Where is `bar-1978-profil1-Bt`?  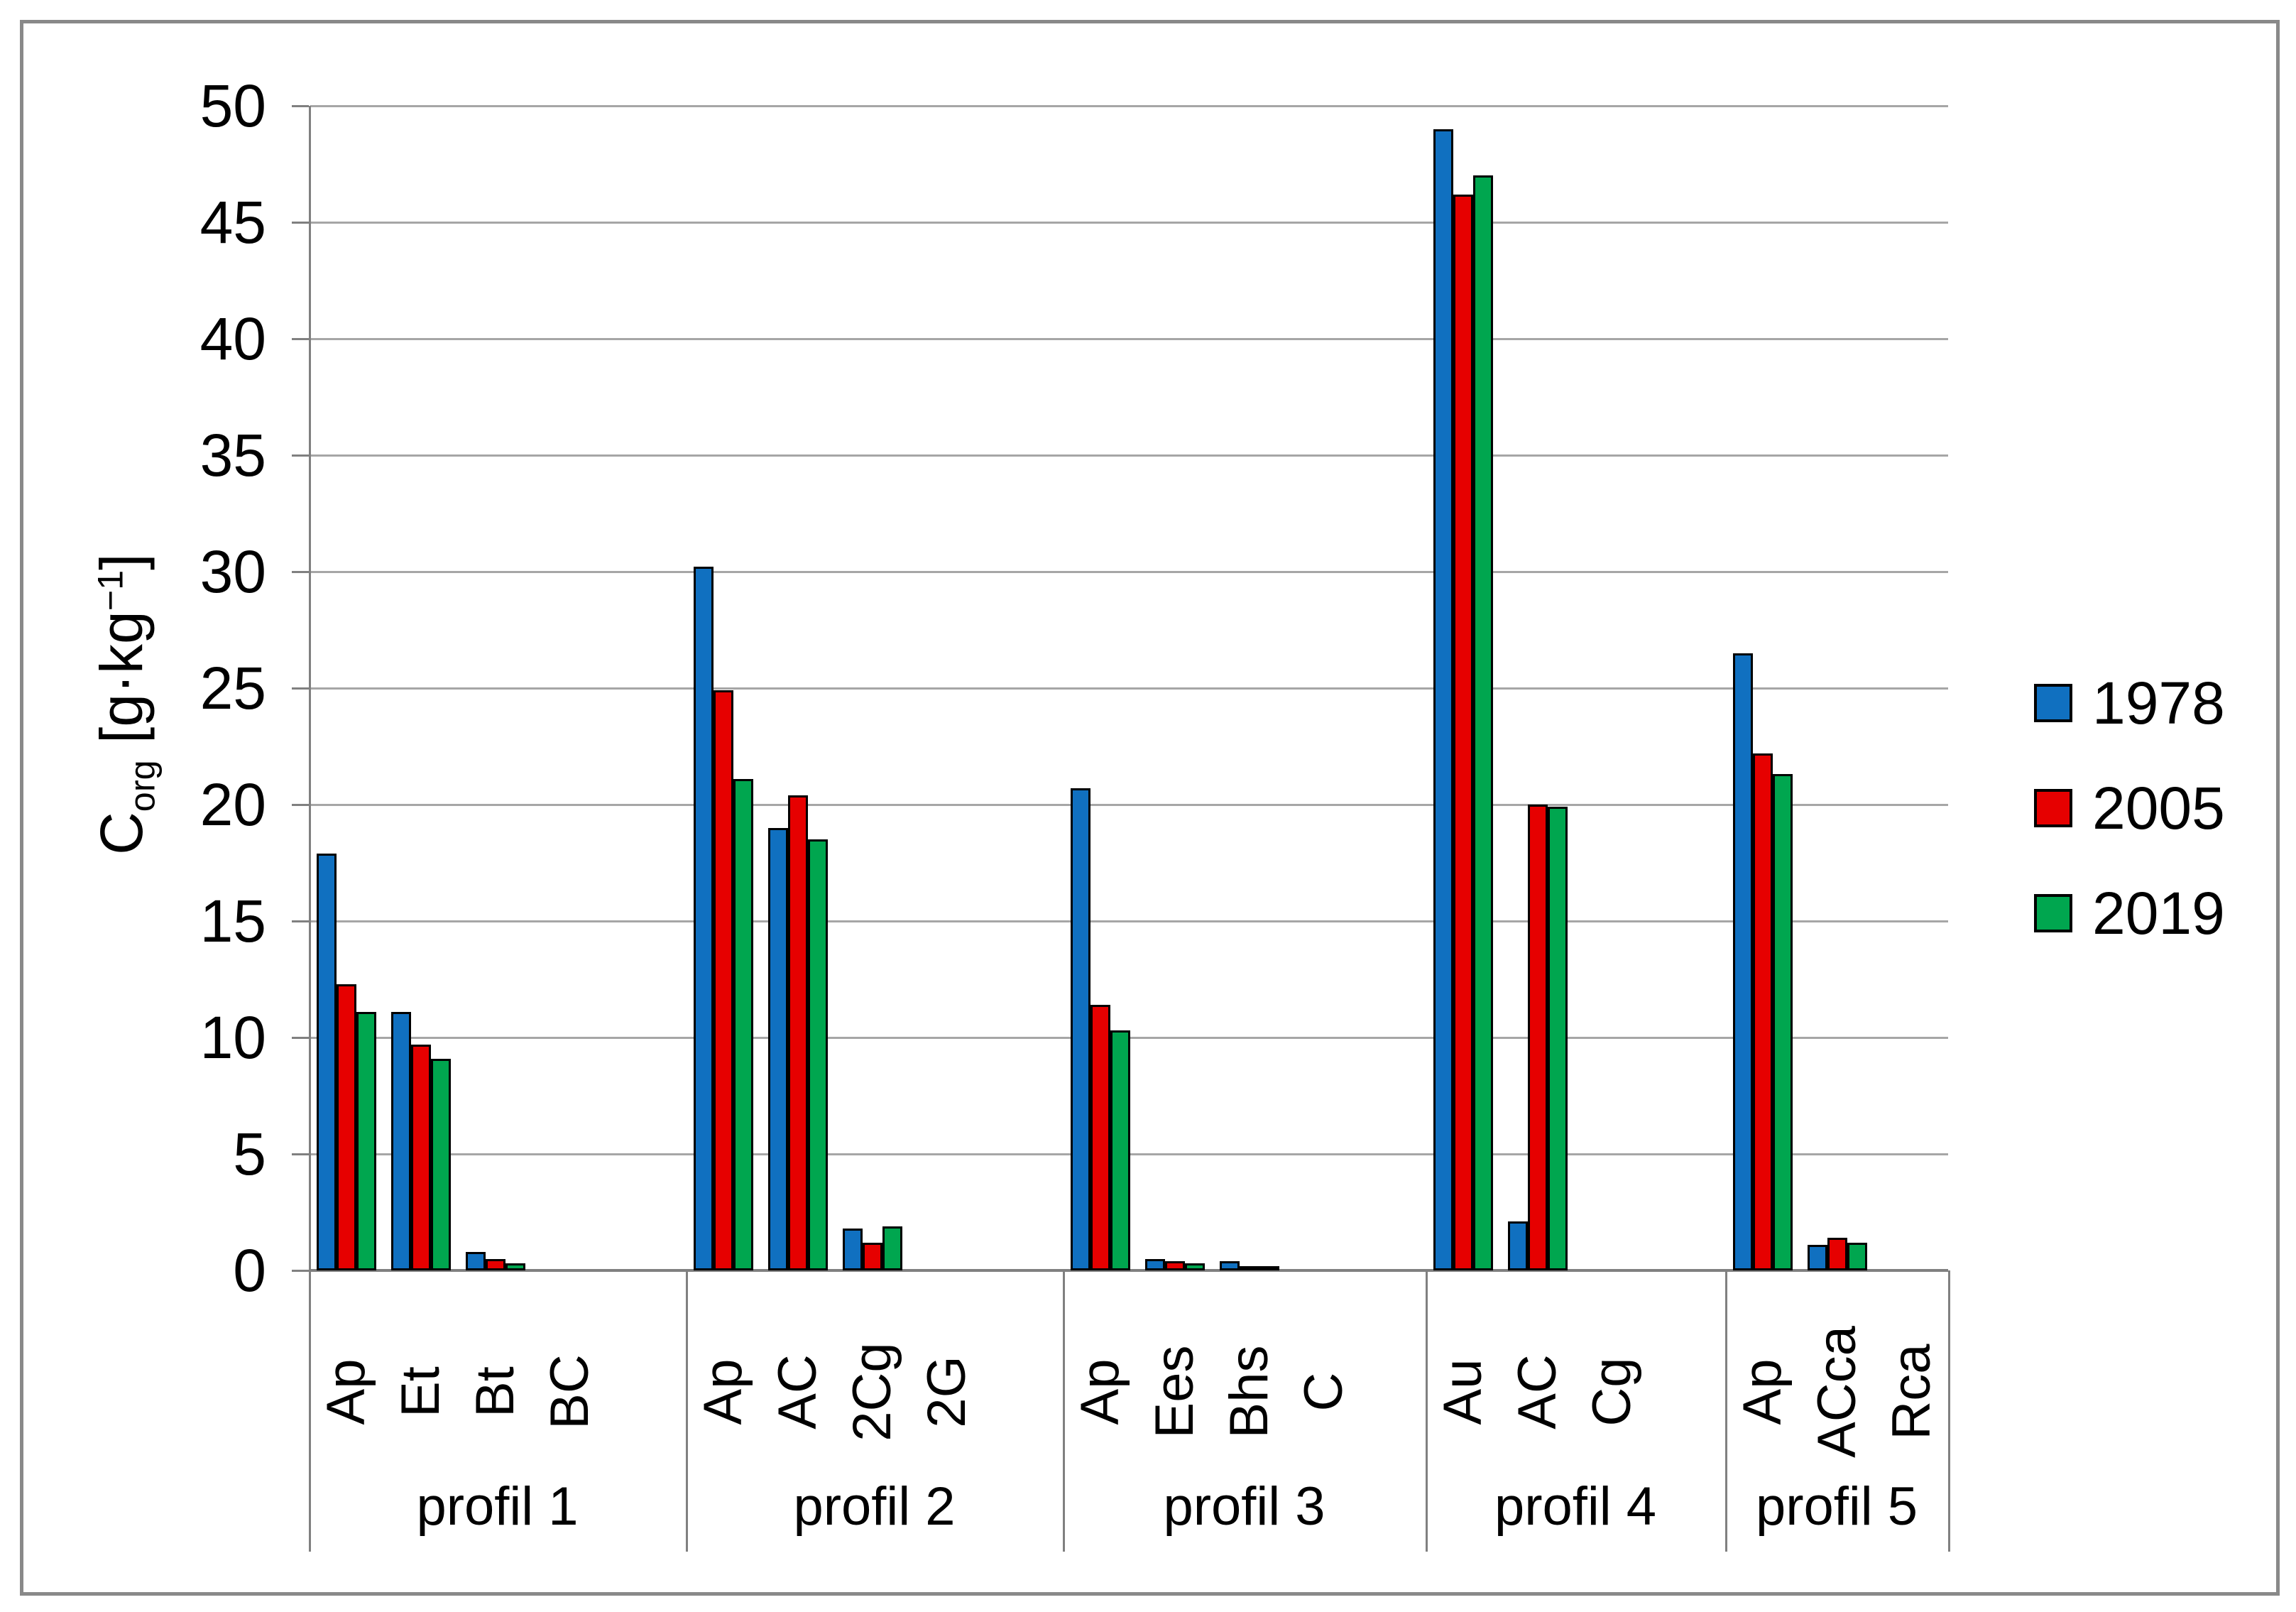
bar-1978-profil1-Bt is located at coordinates (476, 1260).